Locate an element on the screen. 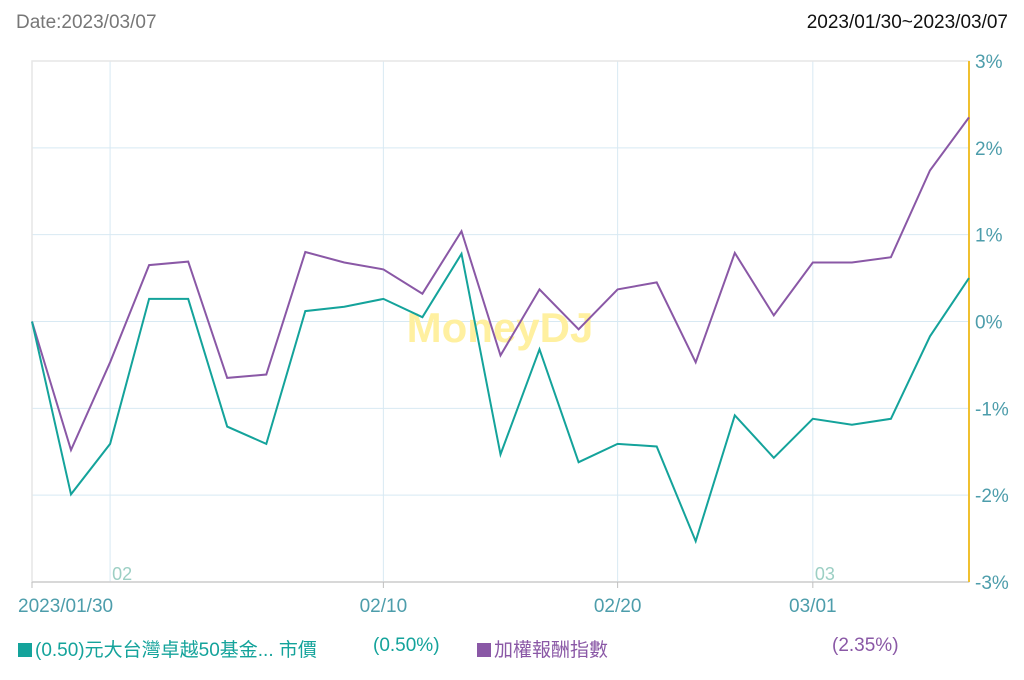 The image size is (1024, 680). x-tick-label: 2023/01/30 is located at coordinates (65, 606).